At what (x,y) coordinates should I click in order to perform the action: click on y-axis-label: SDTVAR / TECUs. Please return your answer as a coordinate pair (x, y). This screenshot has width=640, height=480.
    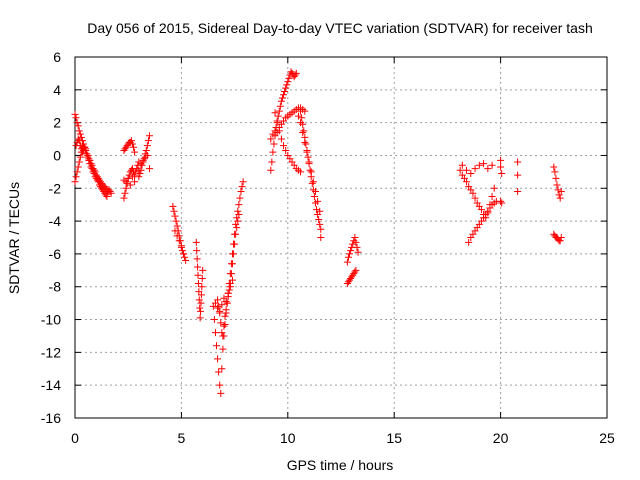
    Looking at the image, I should click on (14, 238).